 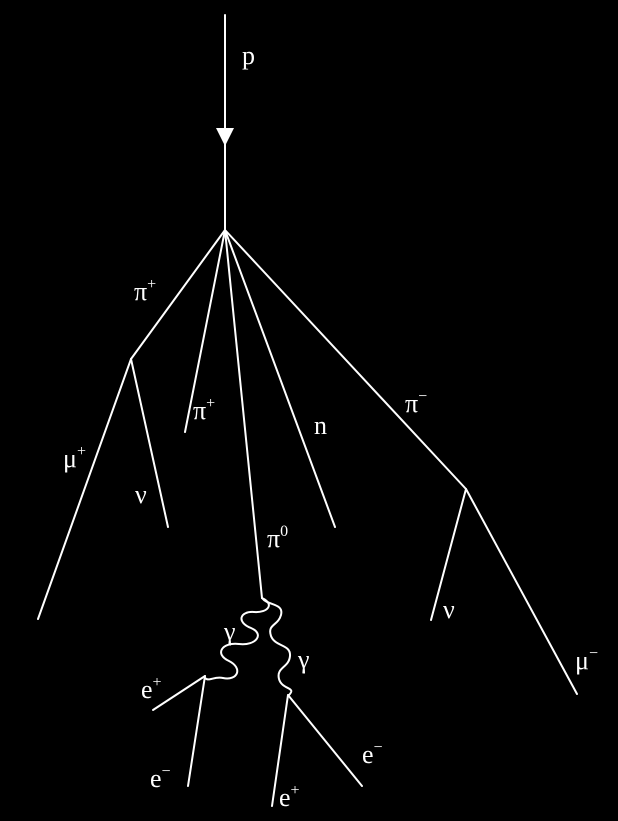 What do you see at coordinates (345, 359) in the screenshot?
I see `pi-minus-track` at bounding box center [345, 359].